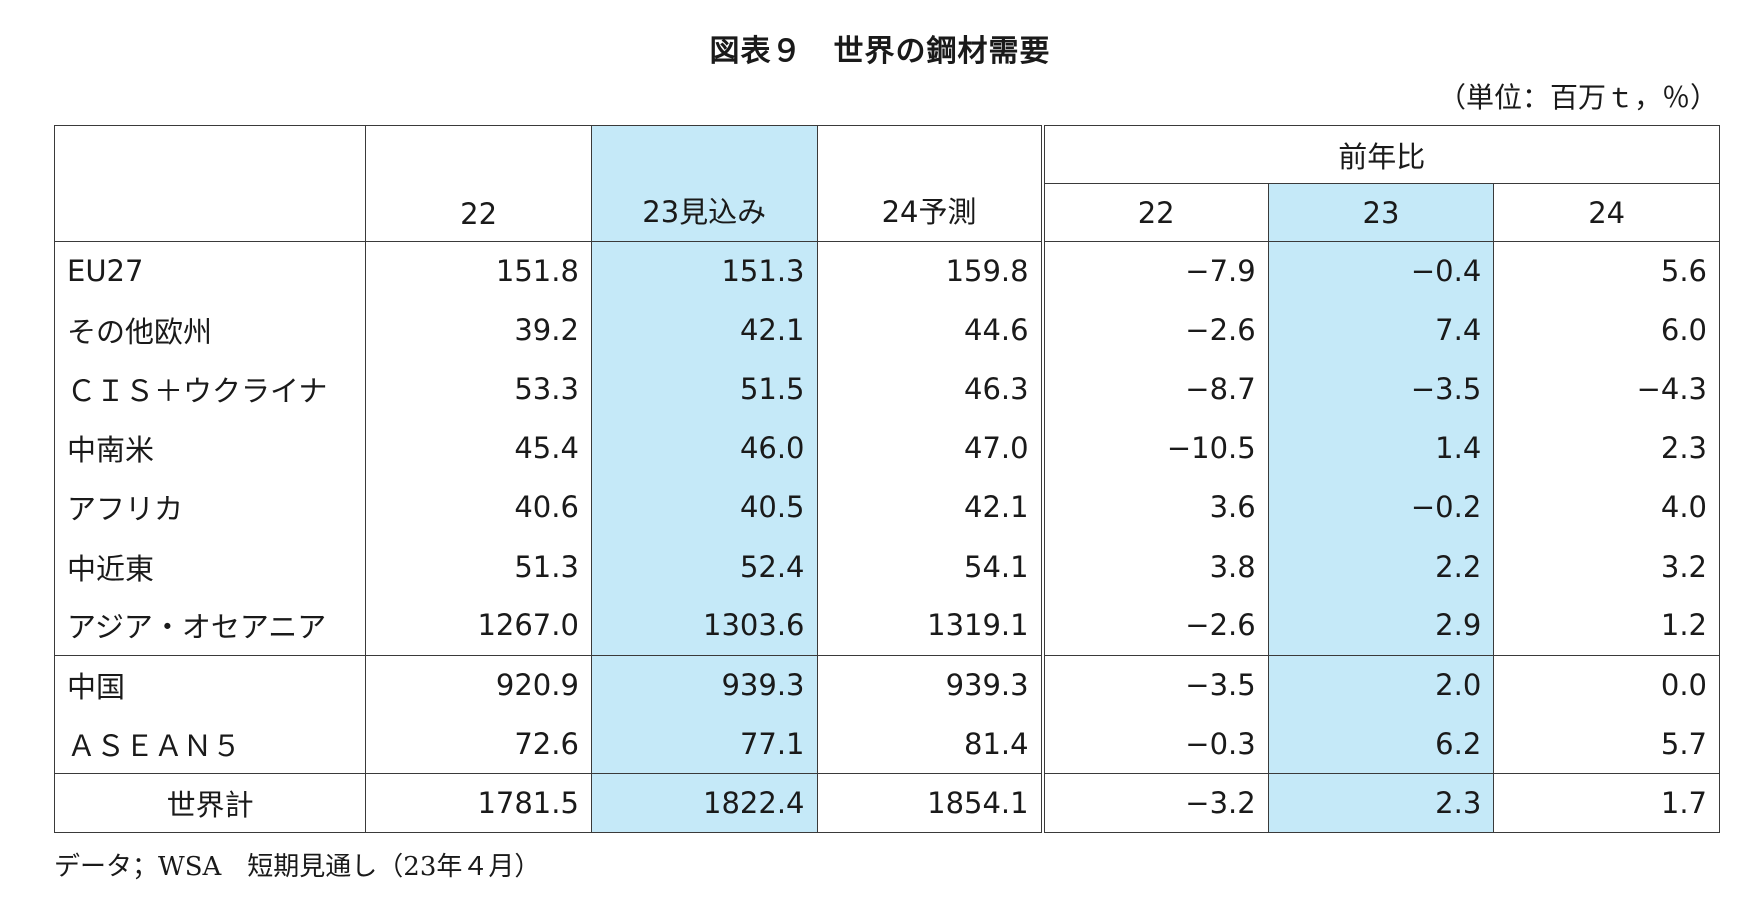 The height and width of the screenshot is (899, 1760). What do you see at coordinates (1607, 802) in the screenshot?
I see `cell-yoy-24: 1.7` at bounding box center [1607, 802].